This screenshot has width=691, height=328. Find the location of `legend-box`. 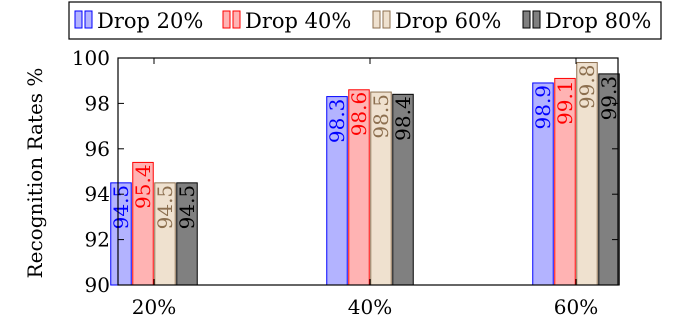

legend-box is located at coordinates (365, 20).